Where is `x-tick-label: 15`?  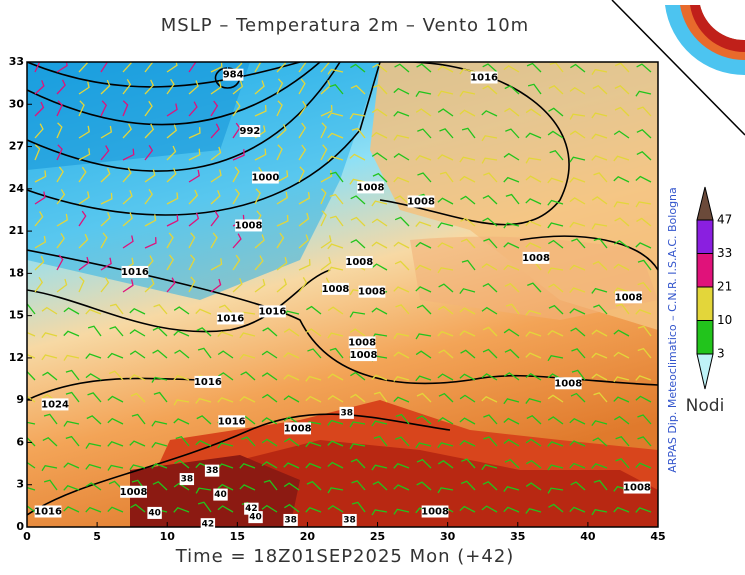 x-tick-label: 15 is located at coordinates (237, 536).